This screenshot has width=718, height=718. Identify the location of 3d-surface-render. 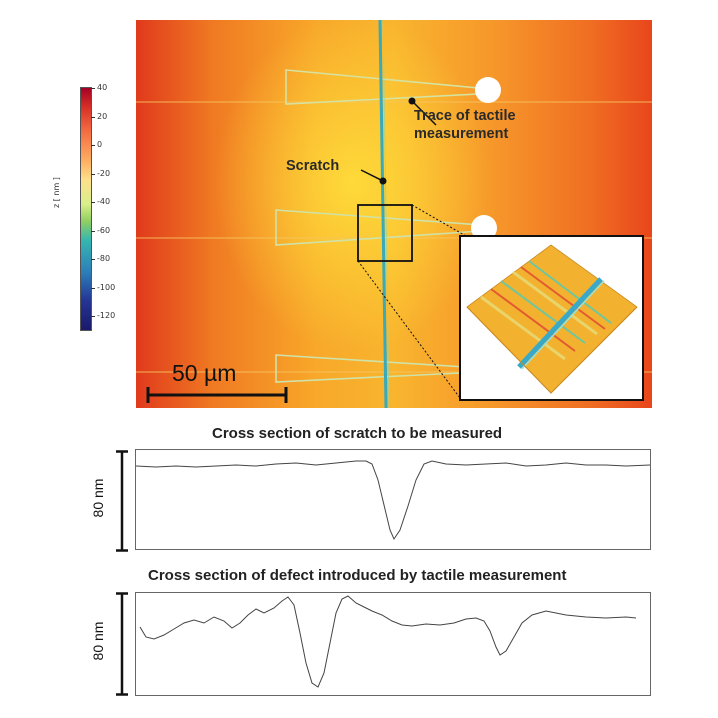
(552, 319).